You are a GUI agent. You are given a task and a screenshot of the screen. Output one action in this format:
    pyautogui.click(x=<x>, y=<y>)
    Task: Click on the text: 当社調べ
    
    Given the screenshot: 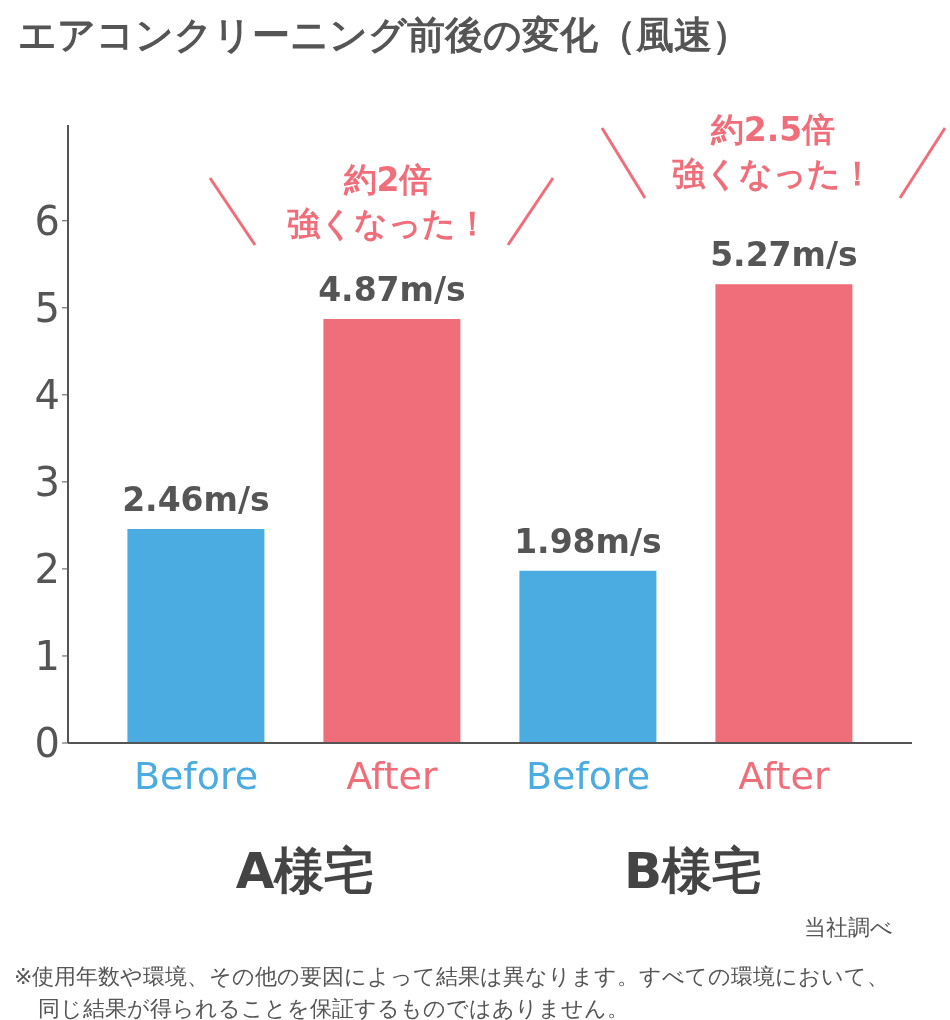 What is the action you would take?
    pyautogui.click(x=848, y=928)
    